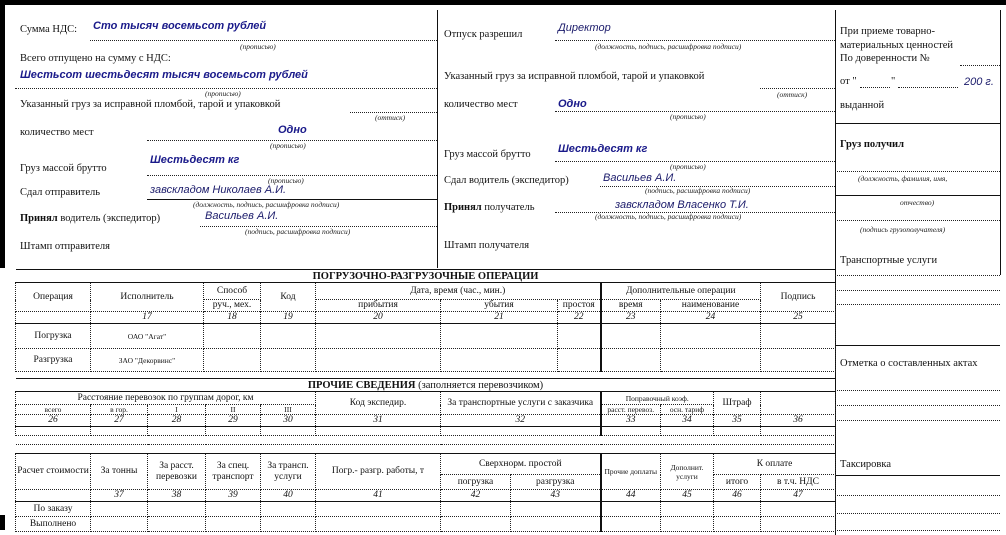 The width and height of the screenshot is (1006, 535). Describe the element at coordinates (2, 134) in the screenshot. I see `left-border` at that location.